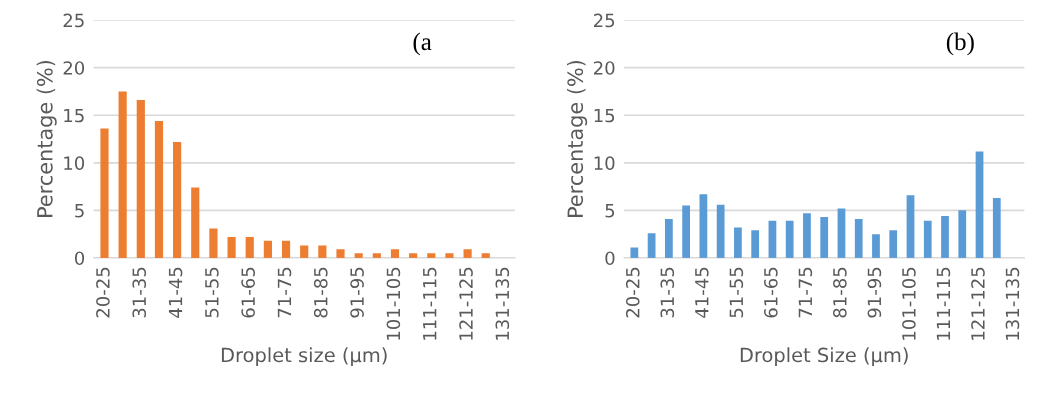 The height and width of the screenshot is (403, 1040). I want to click on x-axis-title: Droplet Size (µm), so click(824, 357).